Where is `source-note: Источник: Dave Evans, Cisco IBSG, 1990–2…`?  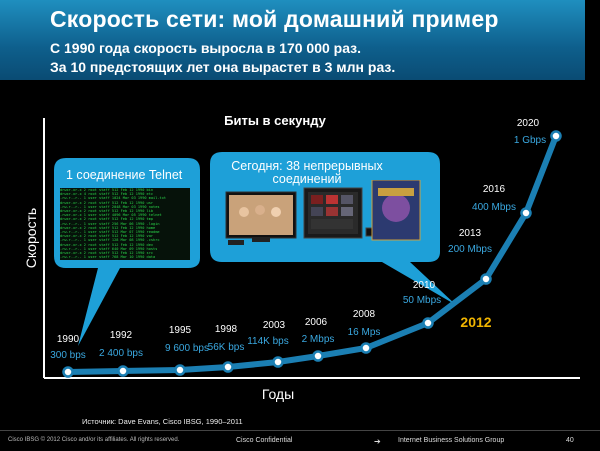 source-note: Источник: Dave Evans, Cisco IBSG, 1990–2… is located at coordinates (162, 421).